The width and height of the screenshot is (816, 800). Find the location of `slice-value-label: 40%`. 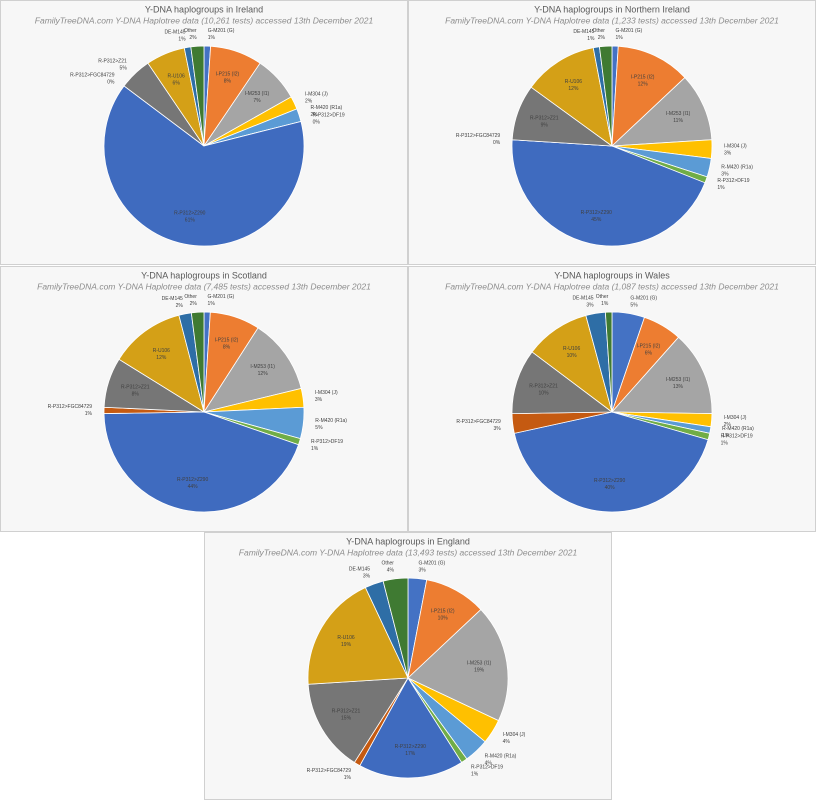

slice-value-label: 40% is located at coordinates (610, 488).